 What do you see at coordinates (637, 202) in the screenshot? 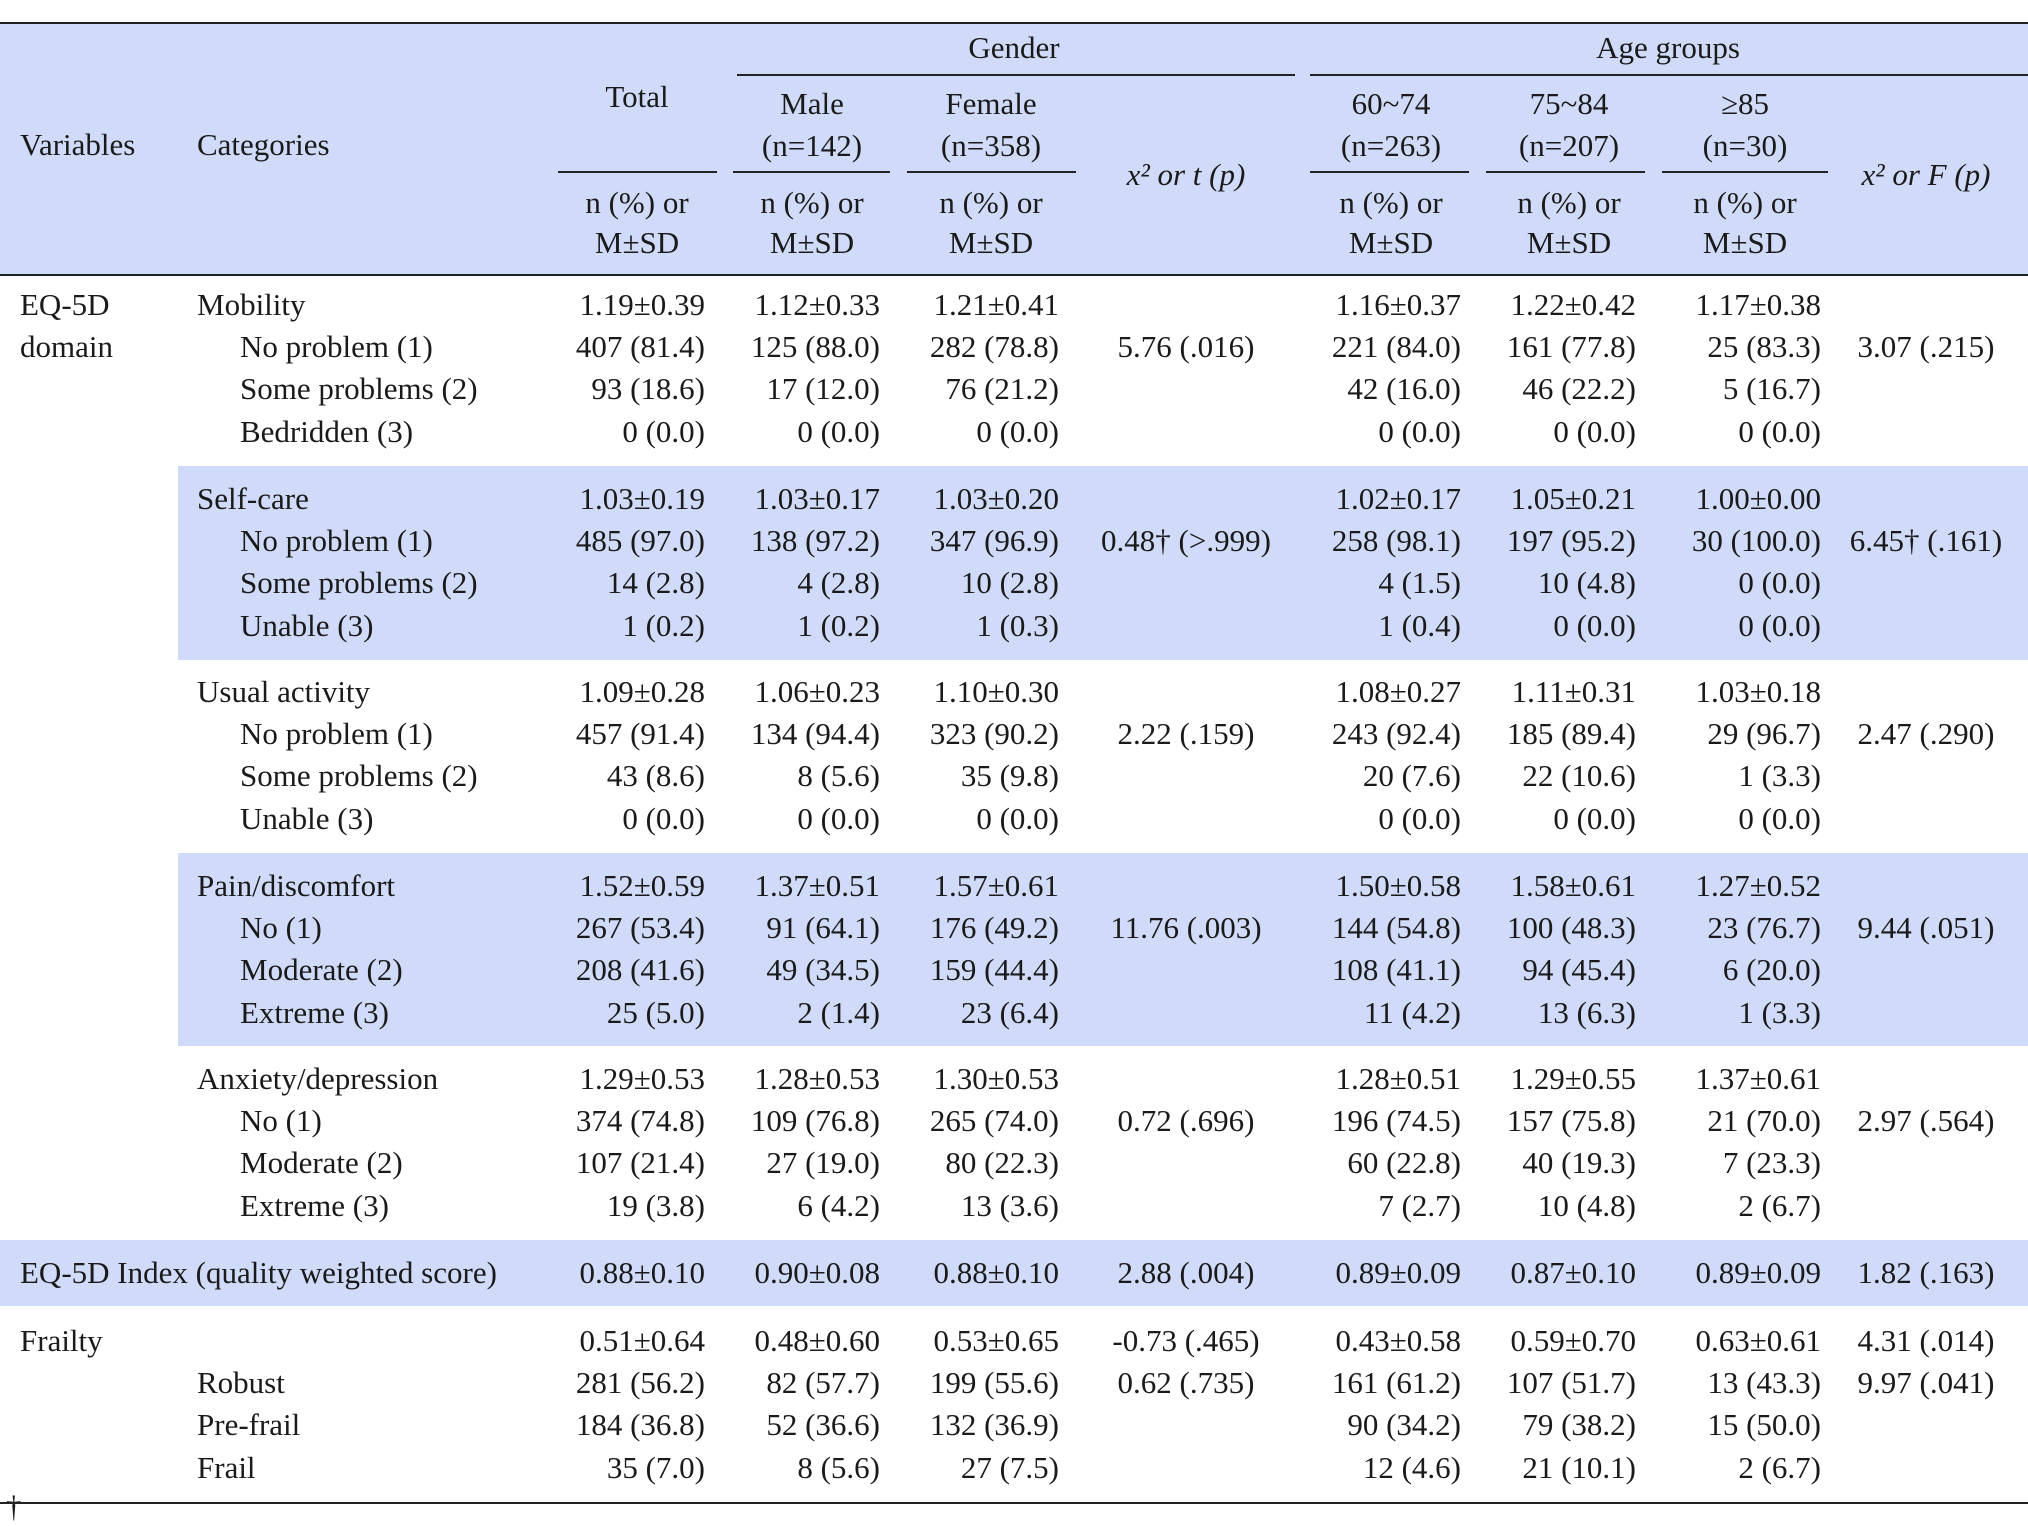
I see `unit-total-1: n (%) or` at bounding box center [637, 202].